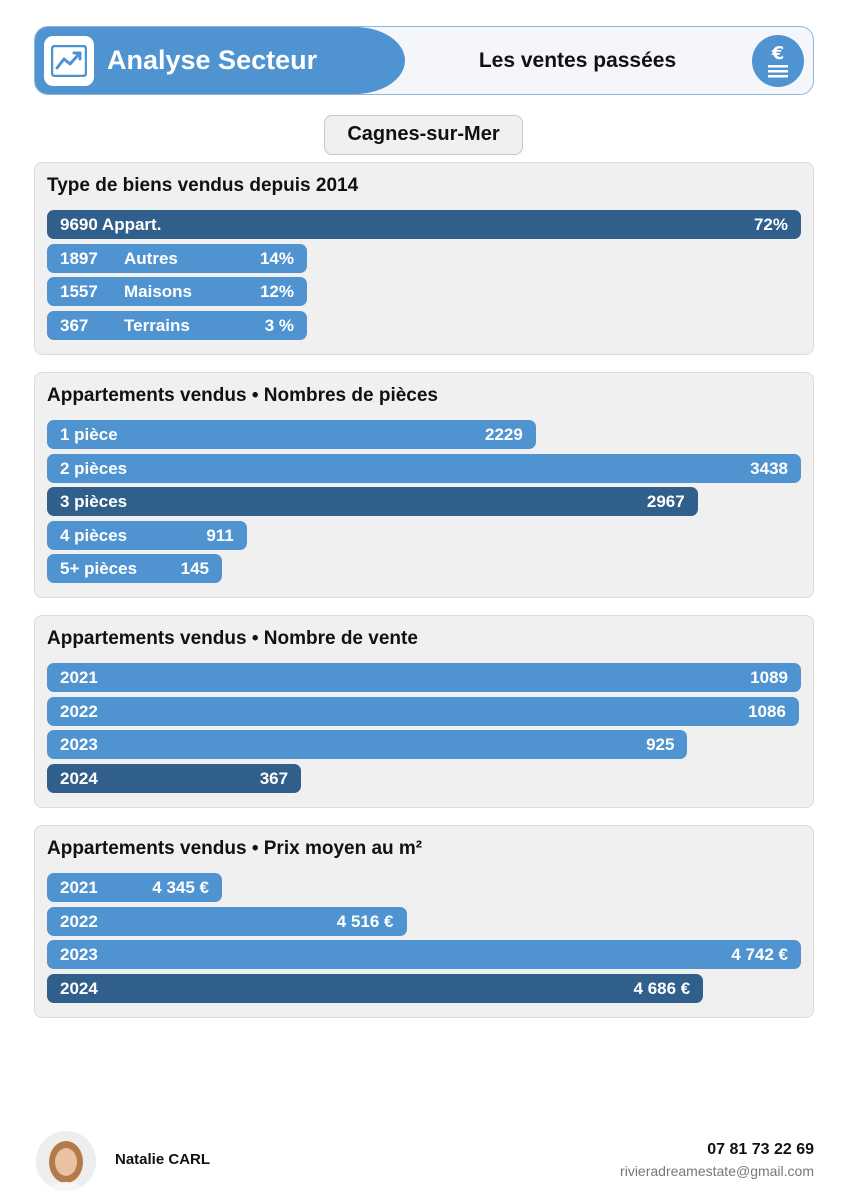 The width and height of the screenshot is (848, 1200). Describe the element at coordinates (158, 291) in the screenshot. I see `bar-category-label: Maisons` at that location.